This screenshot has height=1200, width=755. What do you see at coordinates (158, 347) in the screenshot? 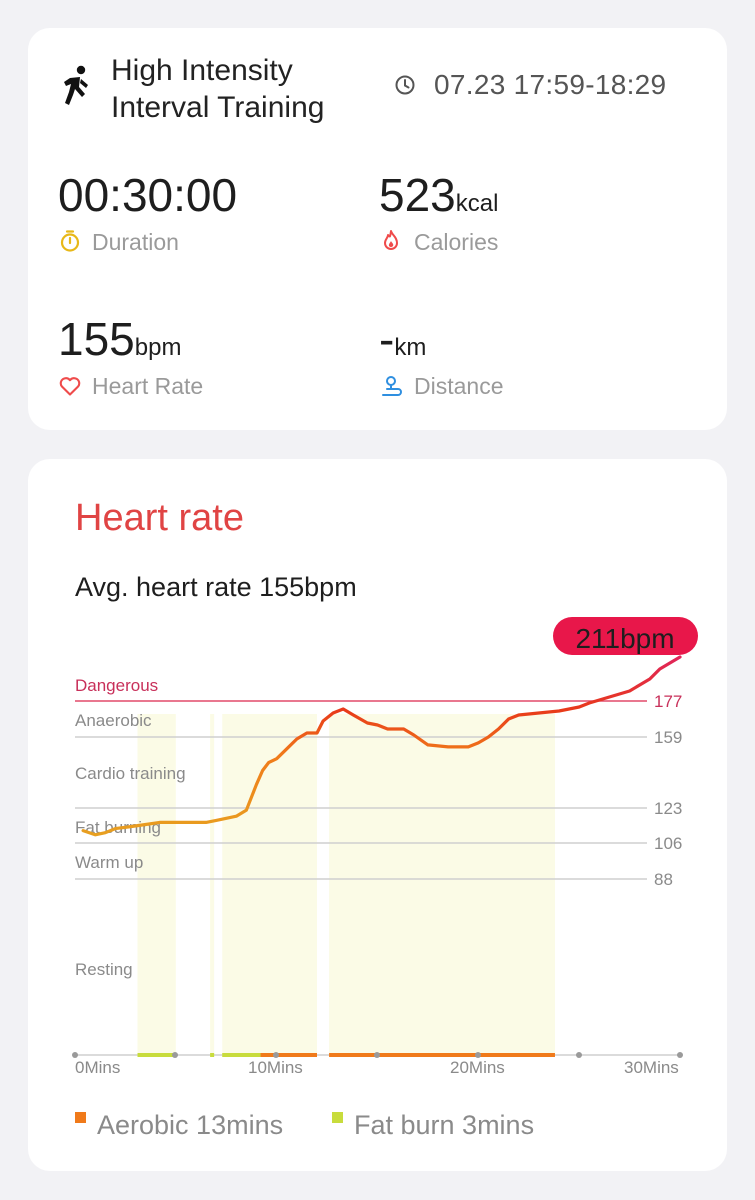
I see `heart-rate-unit: bpm` at bounding box center [158, 347].